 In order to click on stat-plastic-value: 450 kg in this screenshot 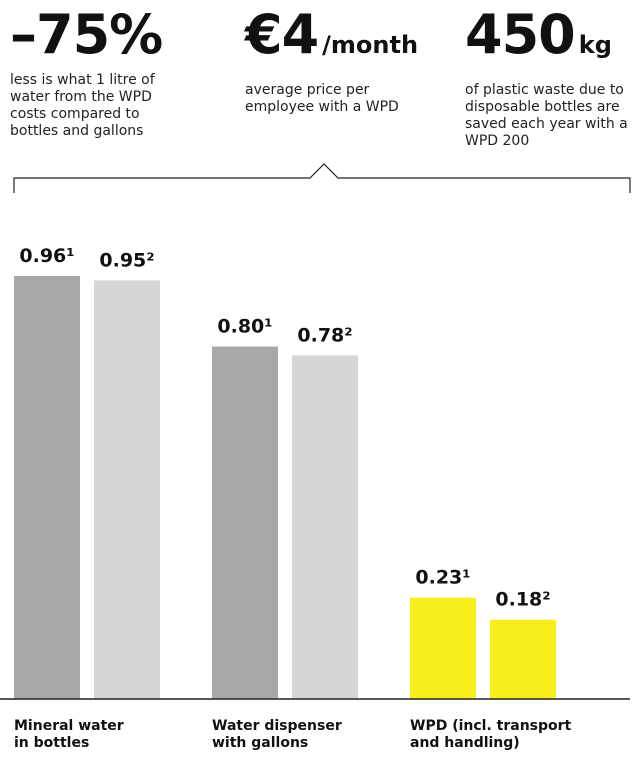, I will do `click(538, 34)`.